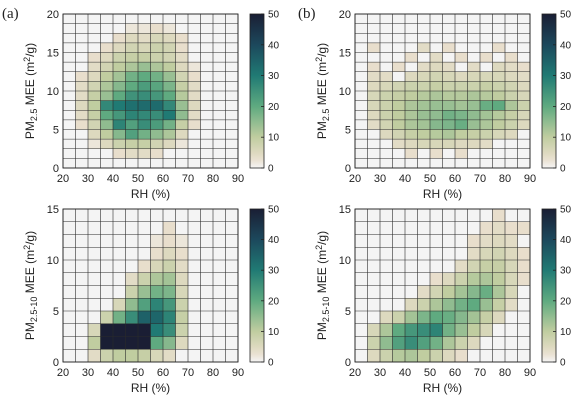 This screenshot has height=403, width=580. Describe the element at coordinates (63, 179) in the screenshot. I see `x-tick-label: 20` at that location.